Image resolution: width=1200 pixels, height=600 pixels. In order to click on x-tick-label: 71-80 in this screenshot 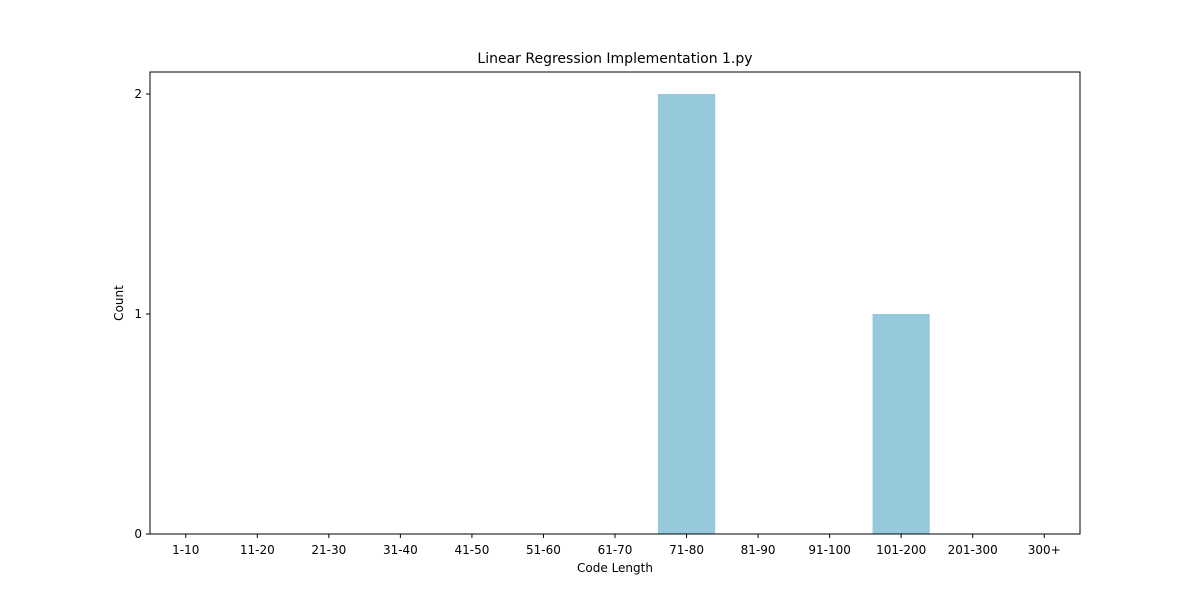, I will do `click(686, 550)`.